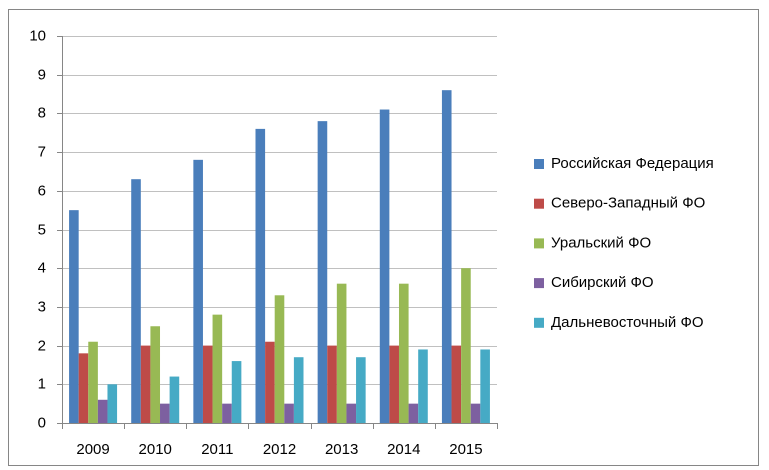 The image size is (769, 470). I want to click on y-tick-label: 0, so click(42, 422).